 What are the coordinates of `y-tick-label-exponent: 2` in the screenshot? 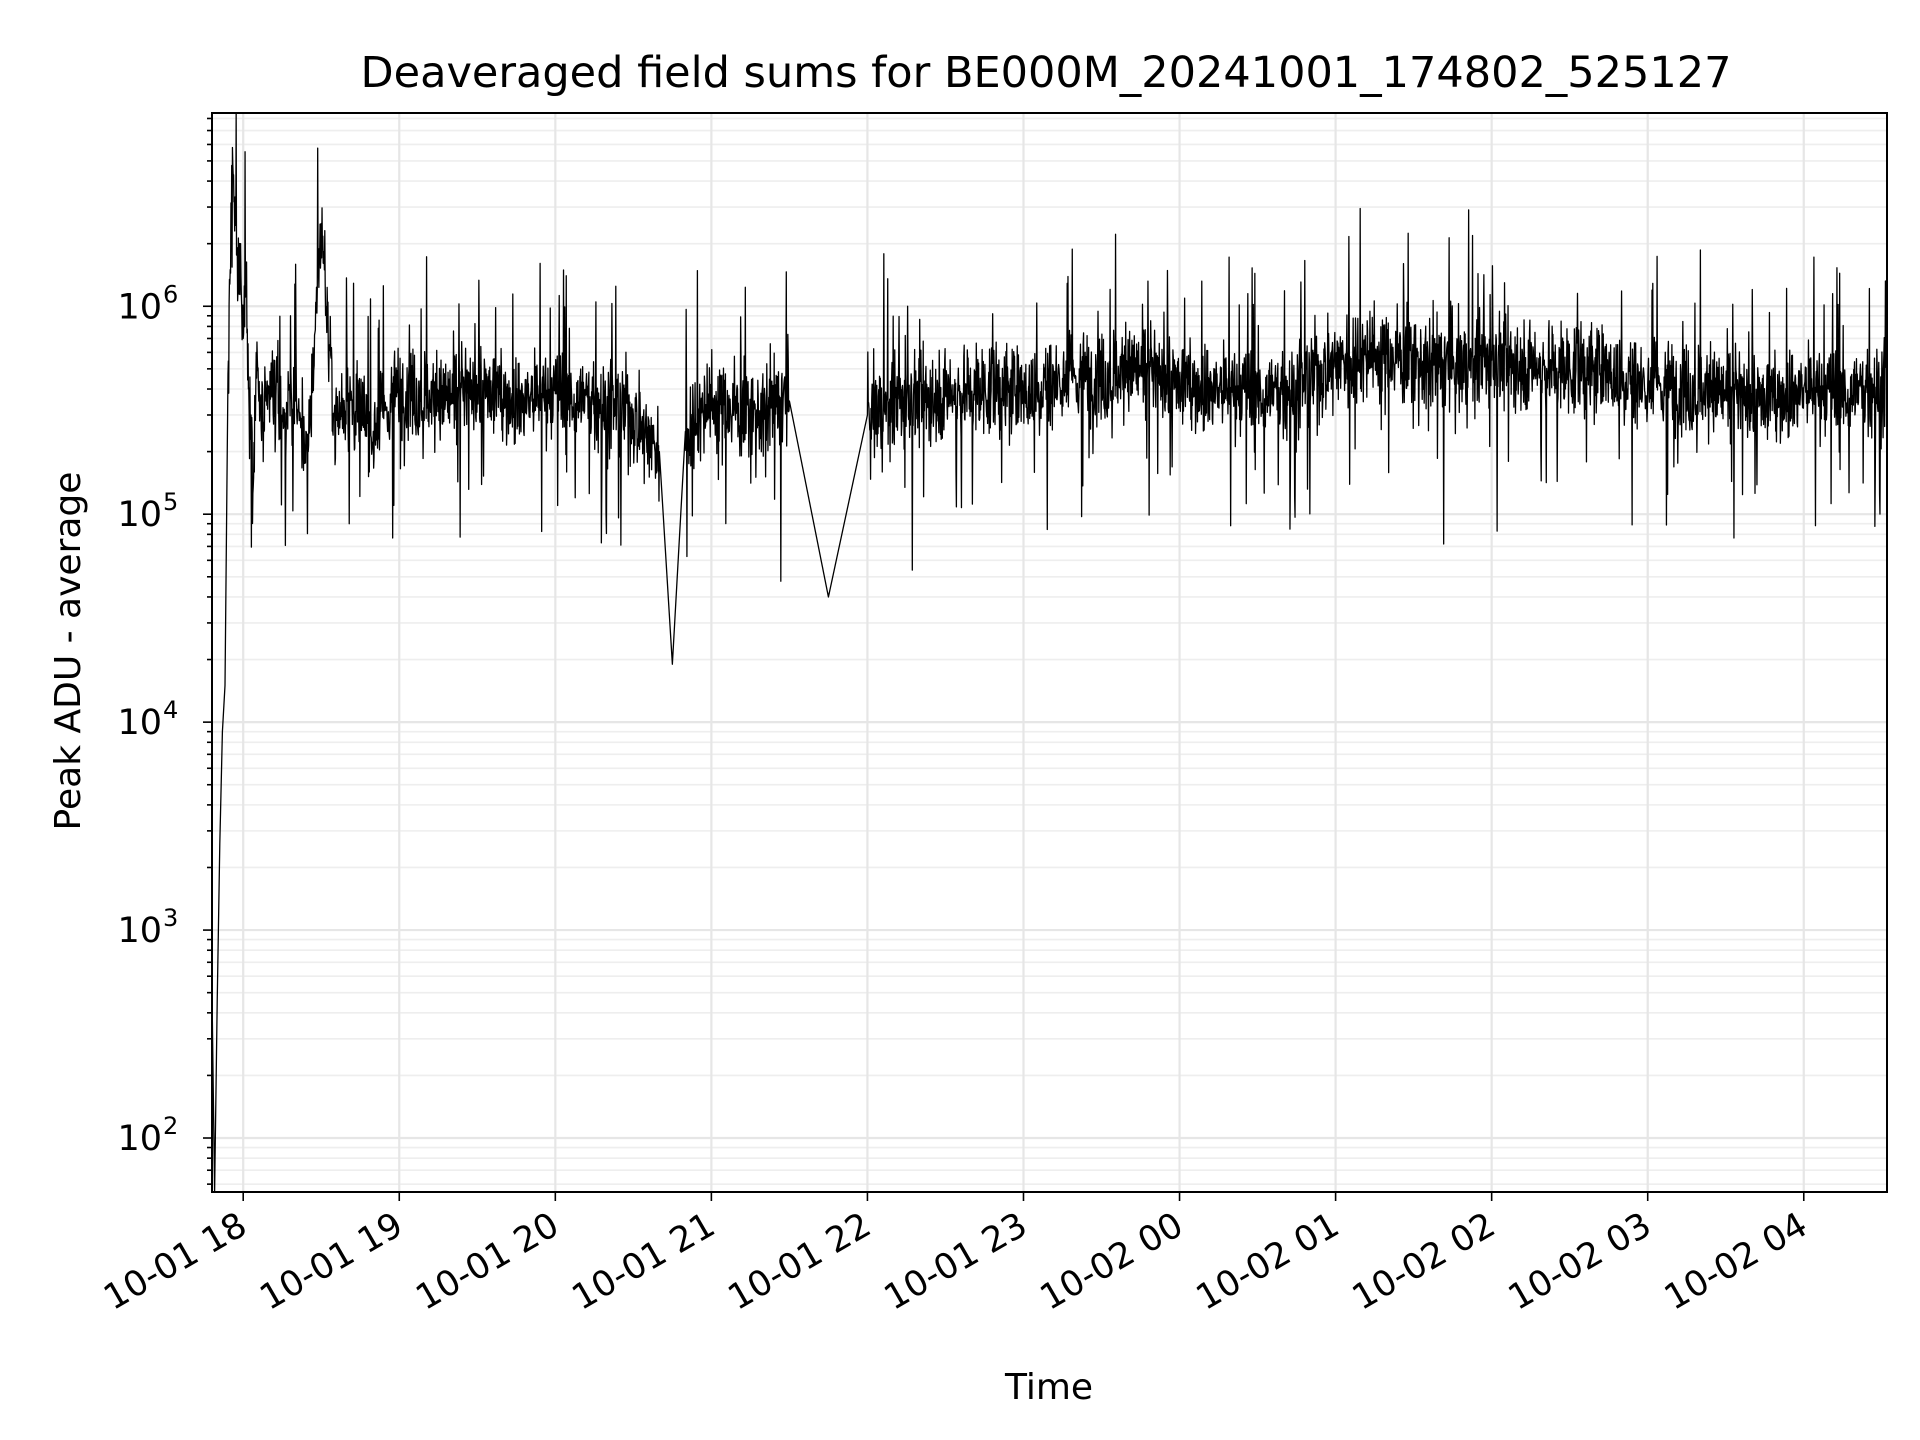 It's located at (170, 1126).